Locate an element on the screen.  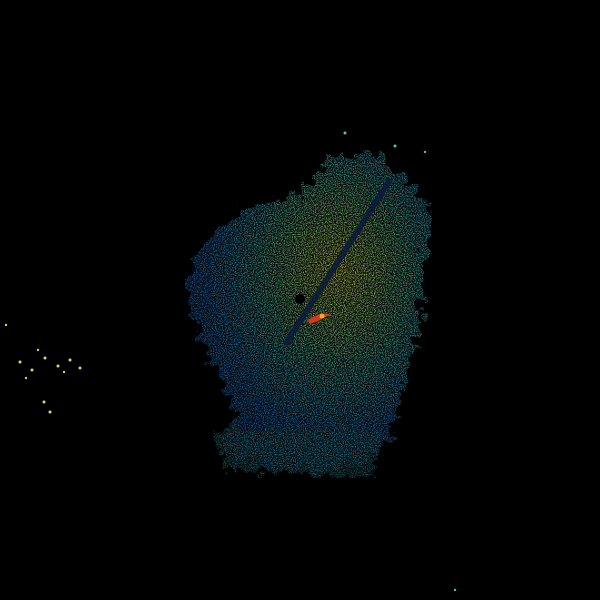
top-speckles is located at coordinates (400, 361).